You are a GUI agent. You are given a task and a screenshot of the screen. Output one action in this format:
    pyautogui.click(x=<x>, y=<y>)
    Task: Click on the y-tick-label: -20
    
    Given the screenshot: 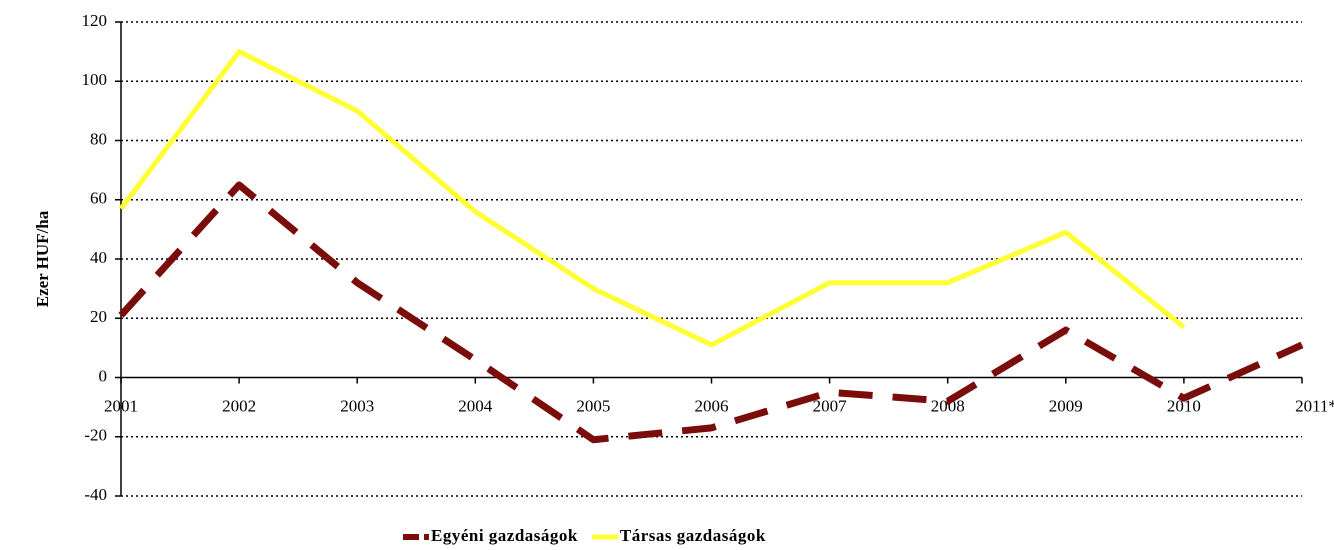 What is the action you would take?
    pyautogui.click(x=95, y=435)
    